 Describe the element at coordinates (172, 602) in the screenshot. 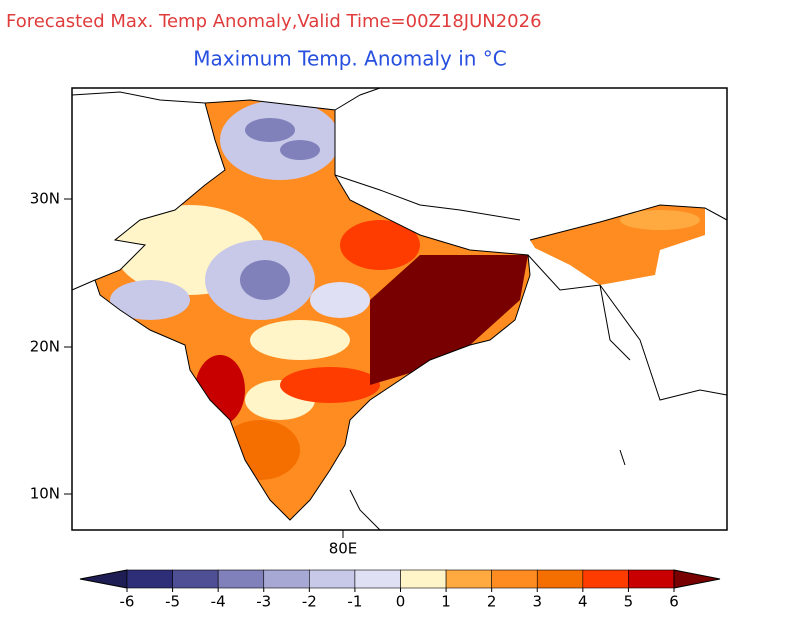

I see `colorbar-label: -5` at that location.